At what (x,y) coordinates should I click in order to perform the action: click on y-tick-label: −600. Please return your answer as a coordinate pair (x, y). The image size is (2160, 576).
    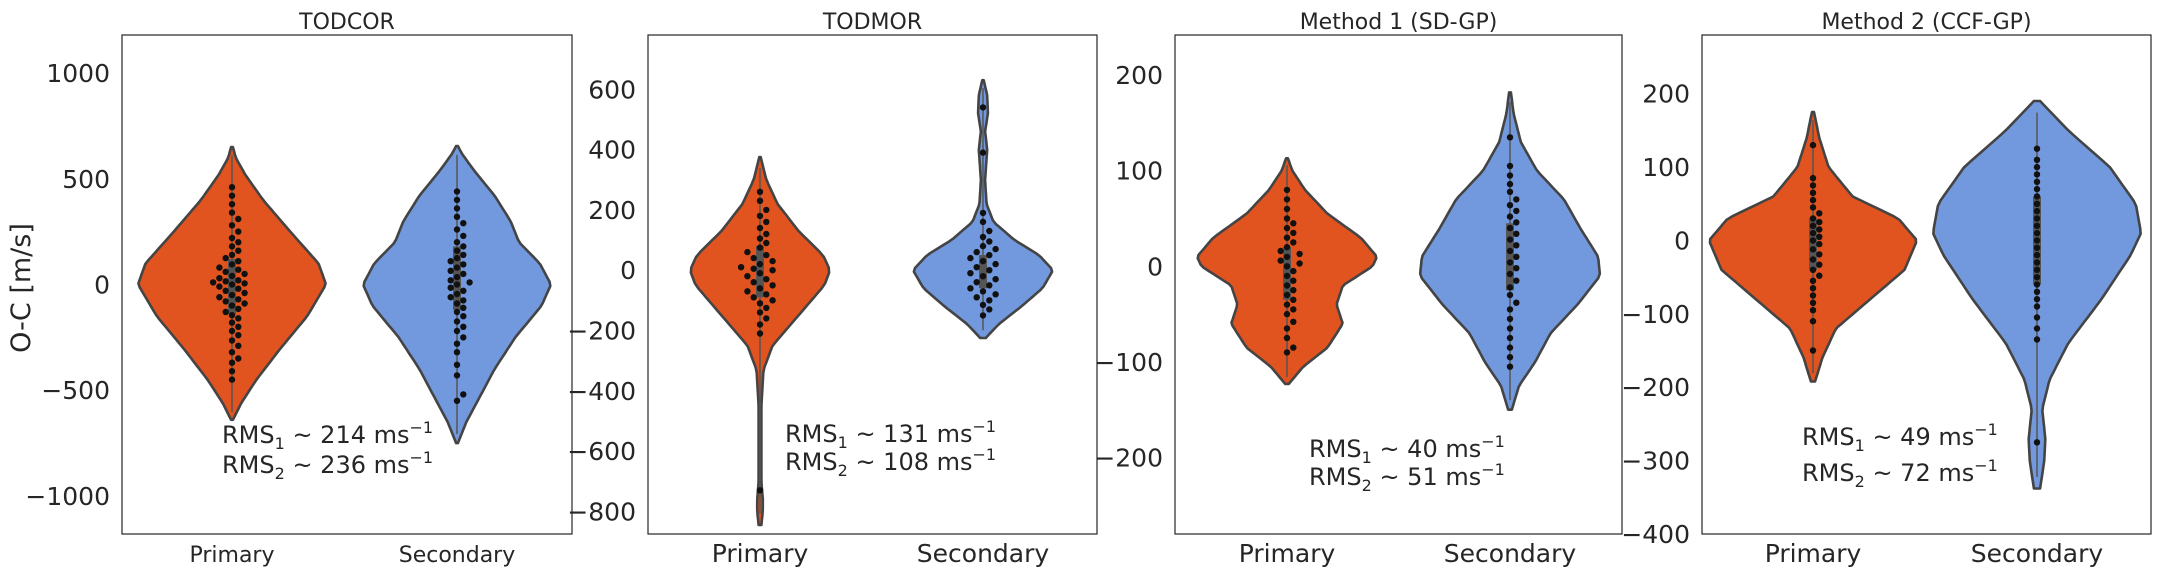
    Looking at the image, I should click on (601, 451).